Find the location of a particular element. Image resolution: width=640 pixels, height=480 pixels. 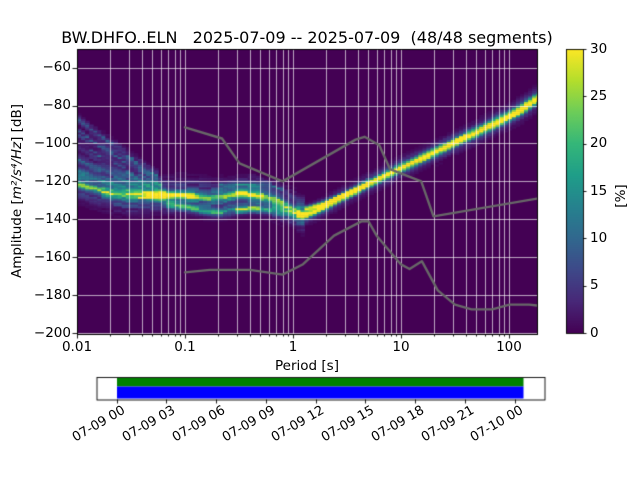

colorbar-label: [%] is located at coordinates (621, 195).